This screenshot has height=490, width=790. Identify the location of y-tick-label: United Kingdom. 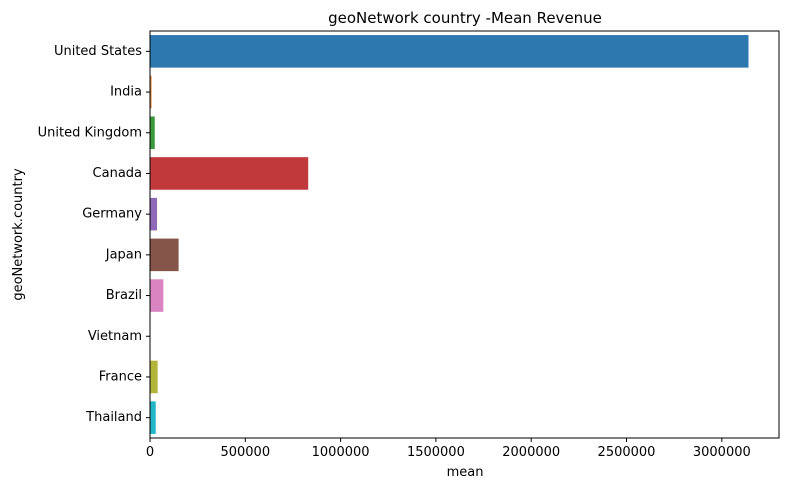
(90, 132).